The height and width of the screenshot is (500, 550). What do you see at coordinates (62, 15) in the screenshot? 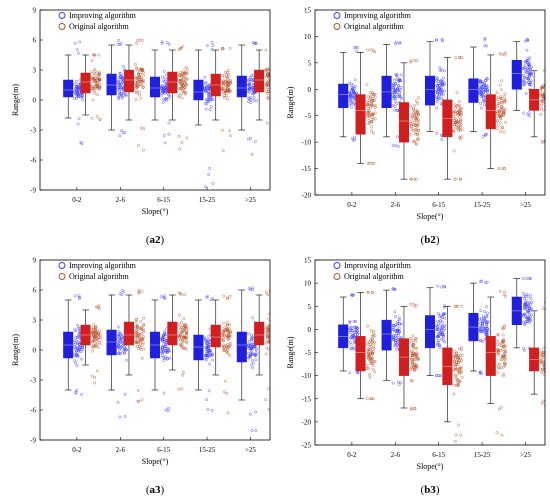
I see `legend-marker` at bounding box center [62, 15].